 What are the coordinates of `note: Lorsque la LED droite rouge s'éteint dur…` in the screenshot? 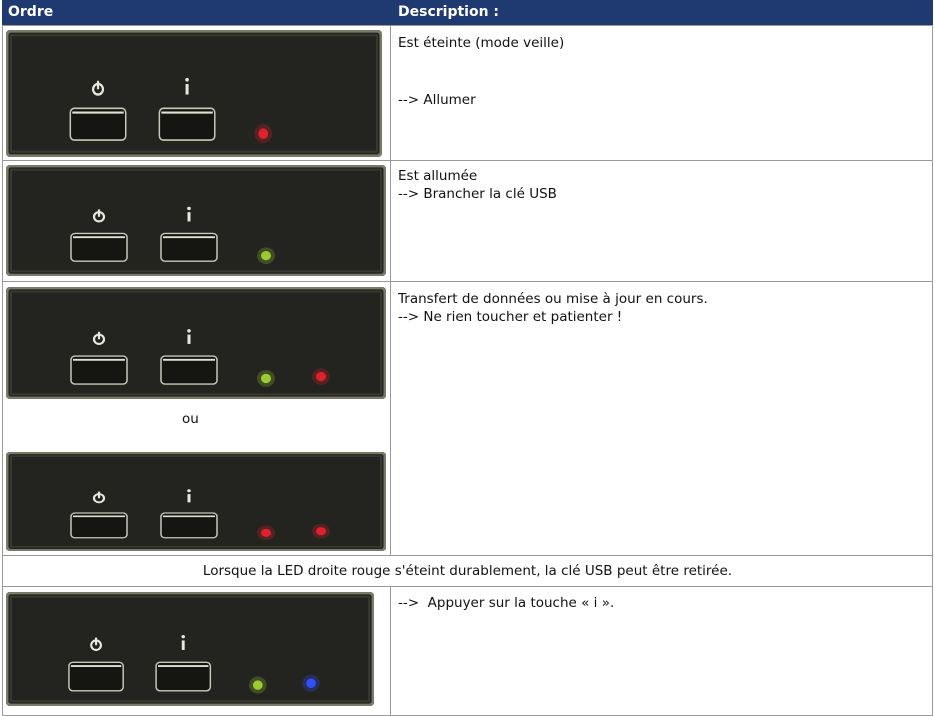 It's located at (467, 571).